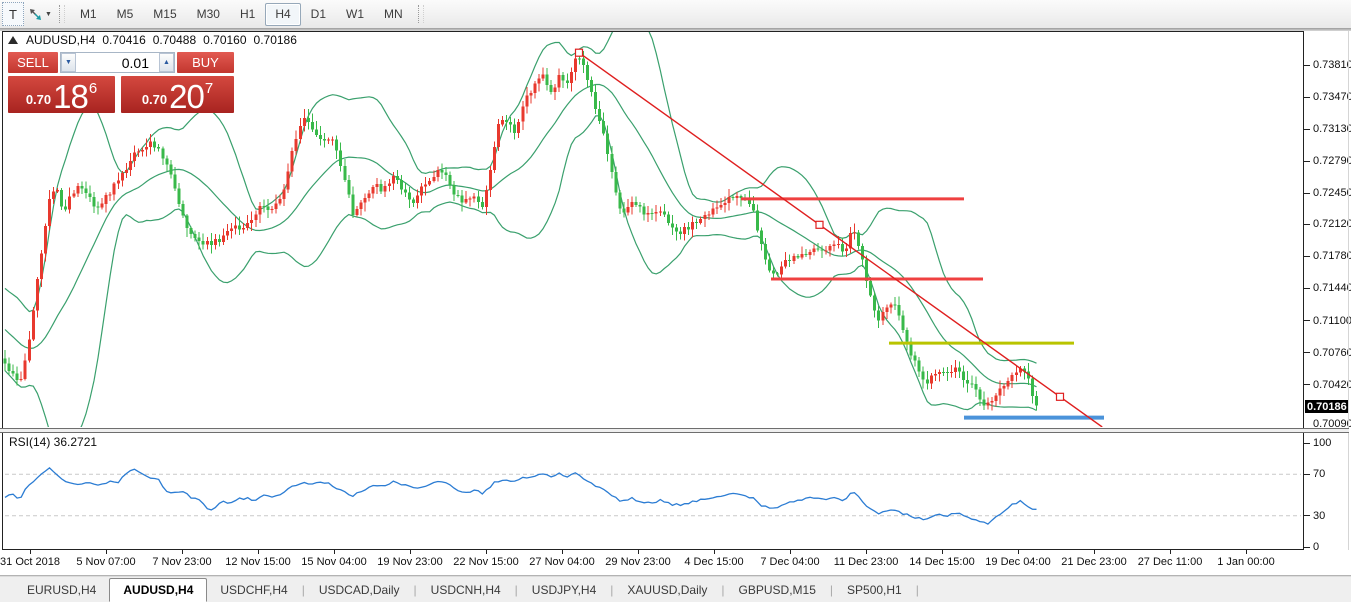 The image size is (1351, 602). Describe the element at coordinates (40, 14) in the screenshot. I see `arrows-tool-button: ▼` at that location.